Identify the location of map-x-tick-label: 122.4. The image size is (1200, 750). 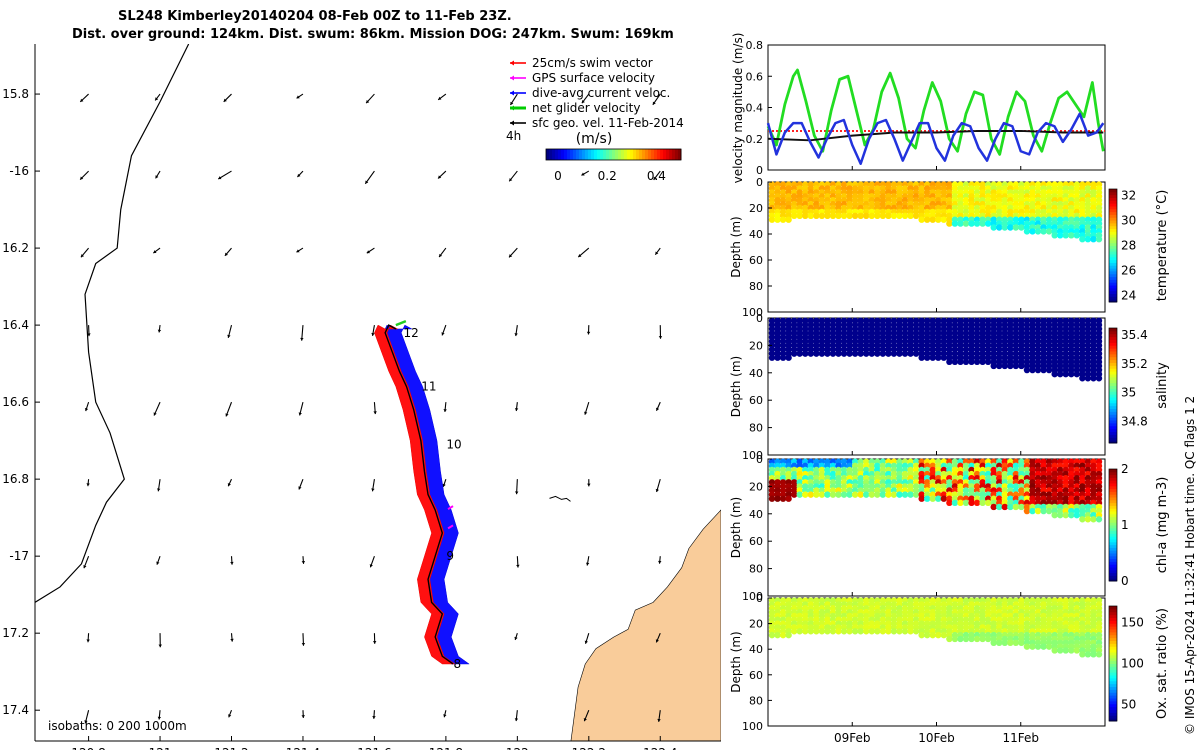
(660, 748).